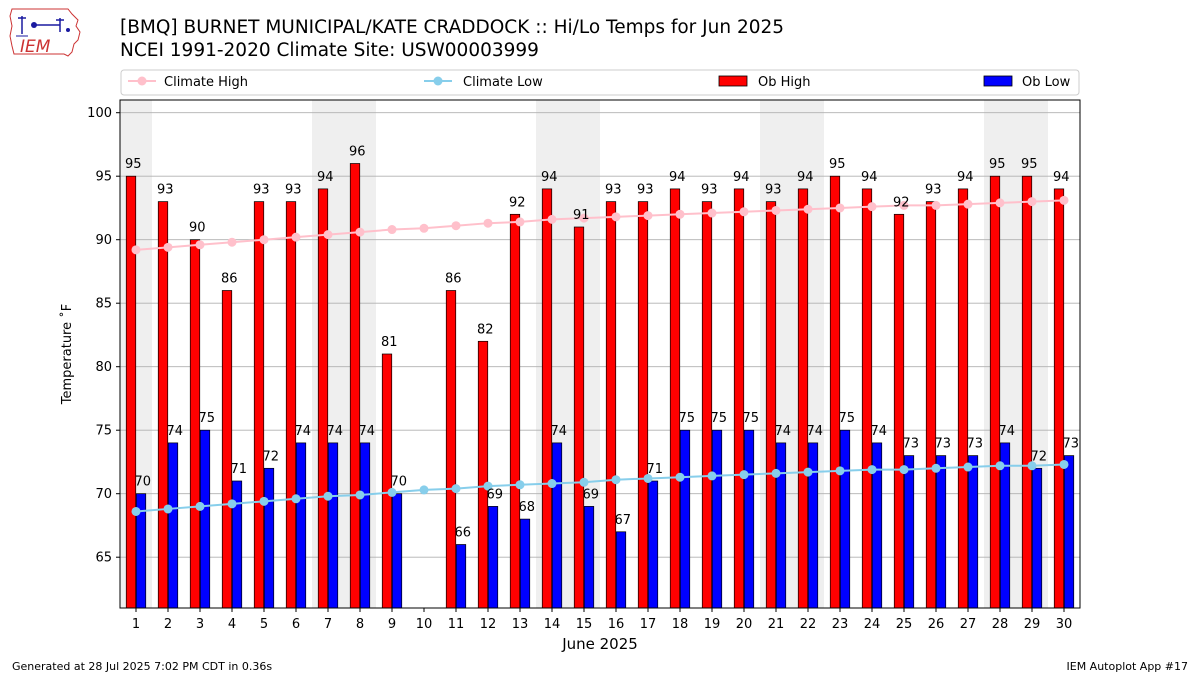 This screenshot has width=1200, height=675. What do you see at coordinates (485, 329) in the screenshot?
I see `label-ob-high-day-12: 82` at bounding box center [485, 329].